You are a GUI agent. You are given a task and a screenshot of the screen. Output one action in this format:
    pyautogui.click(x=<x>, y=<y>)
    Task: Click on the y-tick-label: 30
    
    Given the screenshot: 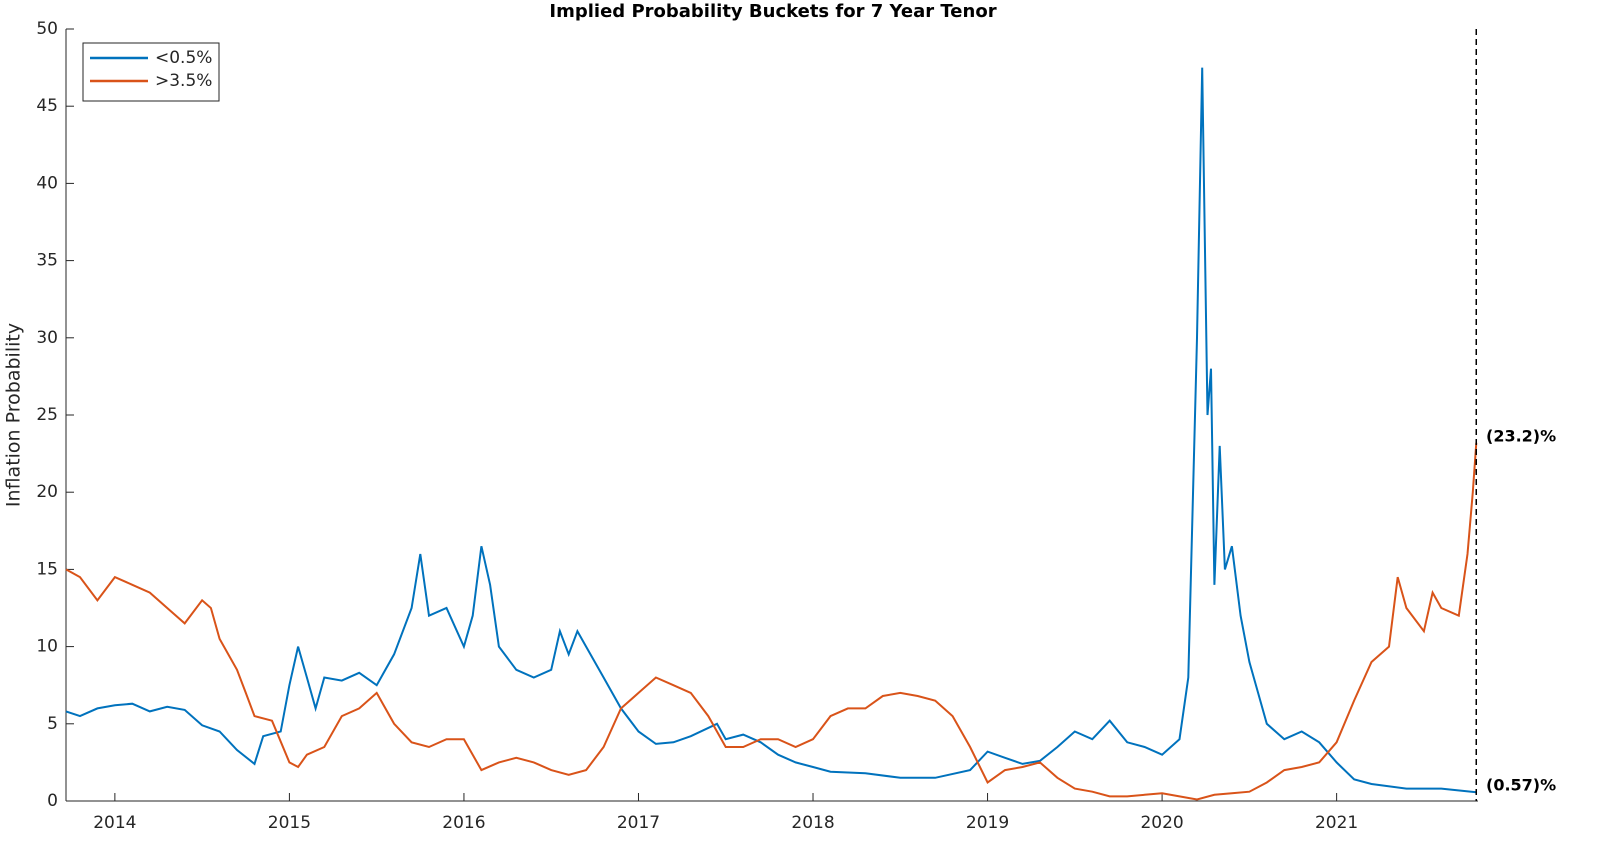 What is the action you would take?
    pyautogui.click(x=47, y=338)
    